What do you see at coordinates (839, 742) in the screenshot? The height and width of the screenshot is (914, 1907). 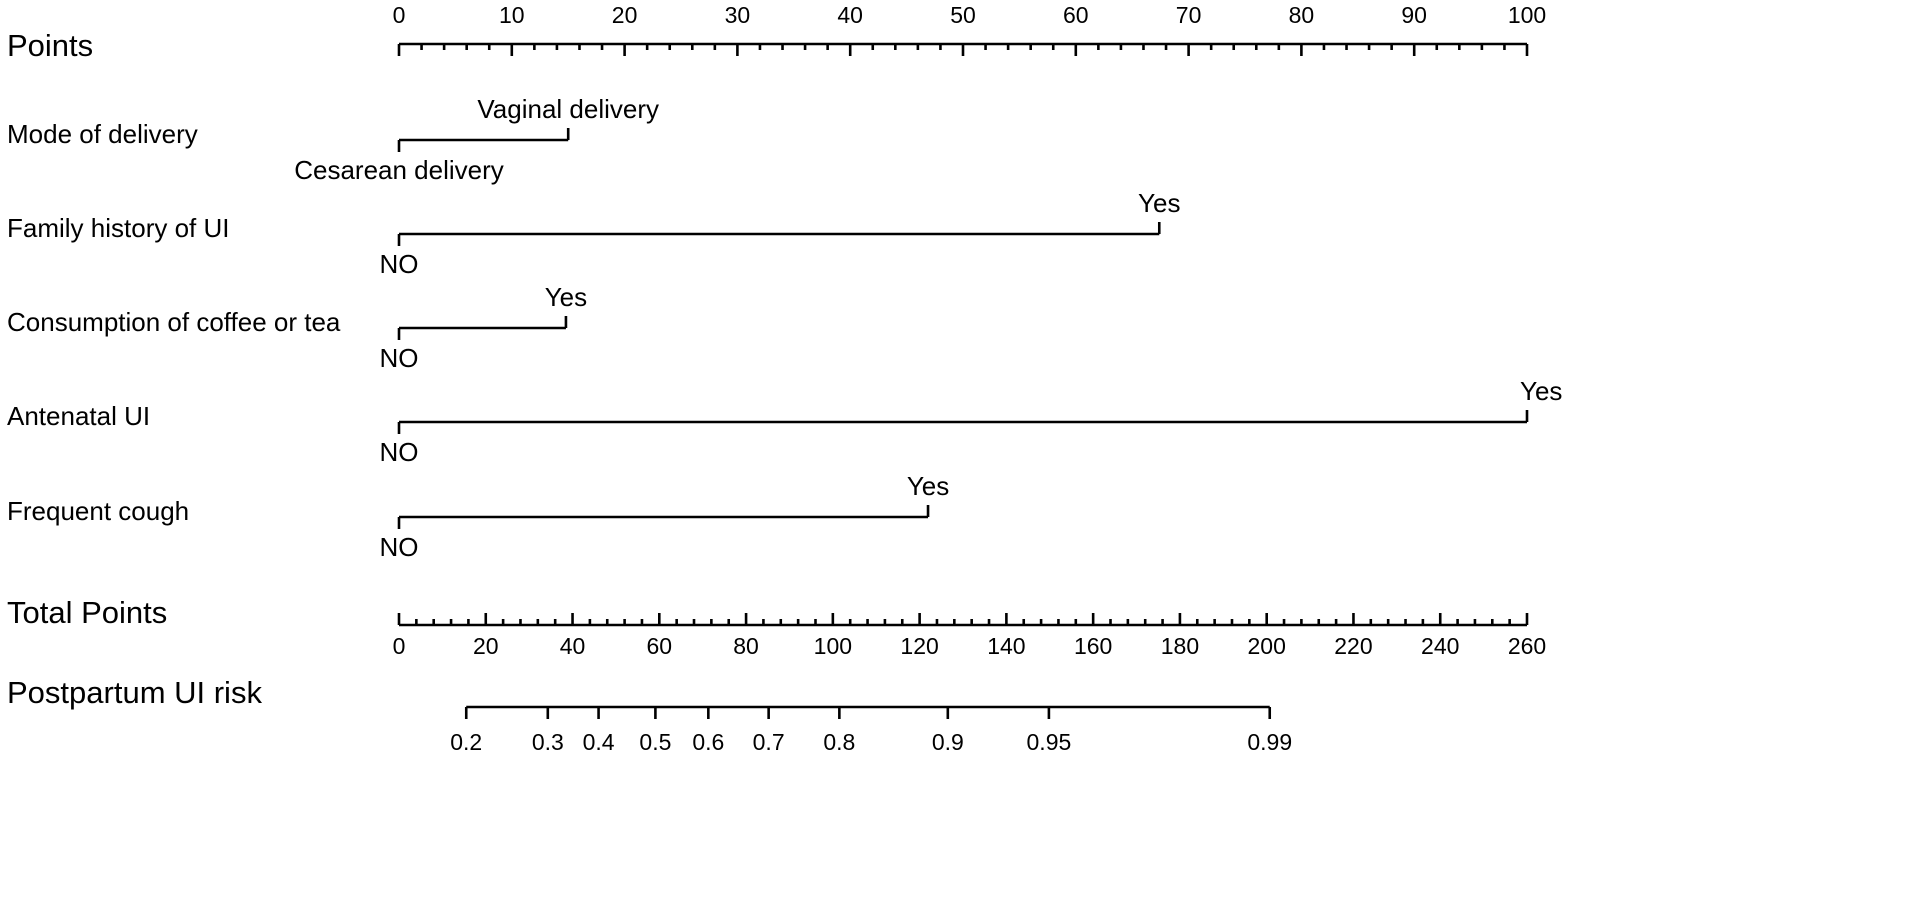 I see `risk-tick-label: 0.8` at bounding box center [839, 742].